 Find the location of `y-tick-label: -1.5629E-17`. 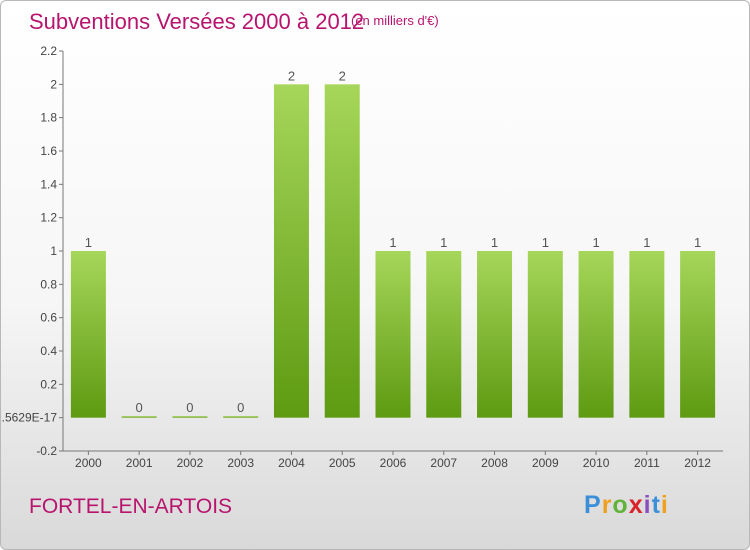

y-tick-label: -1.5629E-17 is located at coordinates (29, 418).